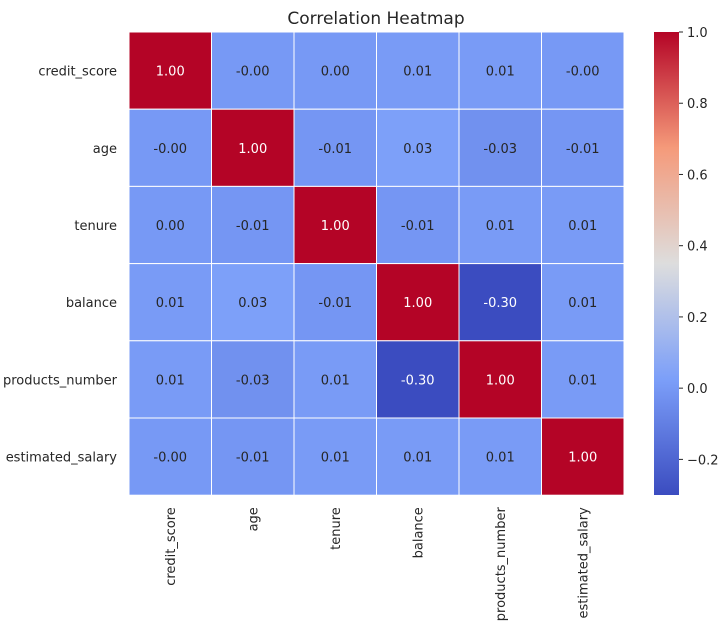 The image size is (725, 622). What do you see at coordinates (697, 247) in the screenshot?
I see `colorbar-tick-label: 0.4` at bounding box center [697, 247].